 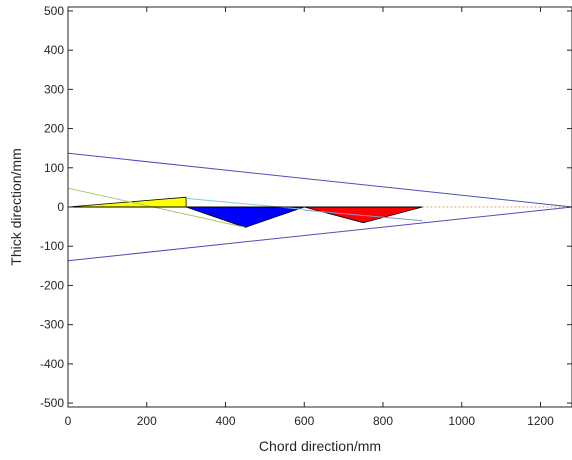 What do you see at coordinates (60, 207) in the screenshot?
I see `y-tick-label: 0` at bounding box center [60, 207].